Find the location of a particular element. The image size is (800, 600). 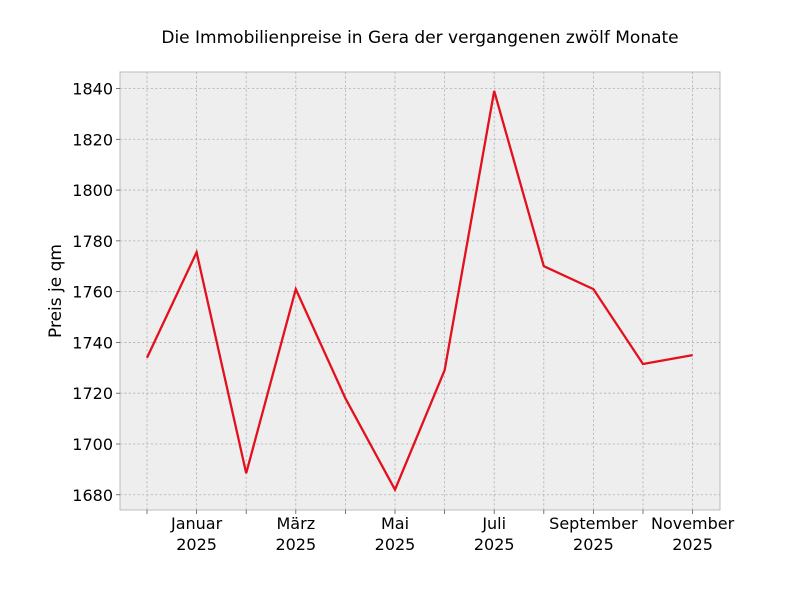

y-tick-label: 1700 is located at coordinates (92, 444).